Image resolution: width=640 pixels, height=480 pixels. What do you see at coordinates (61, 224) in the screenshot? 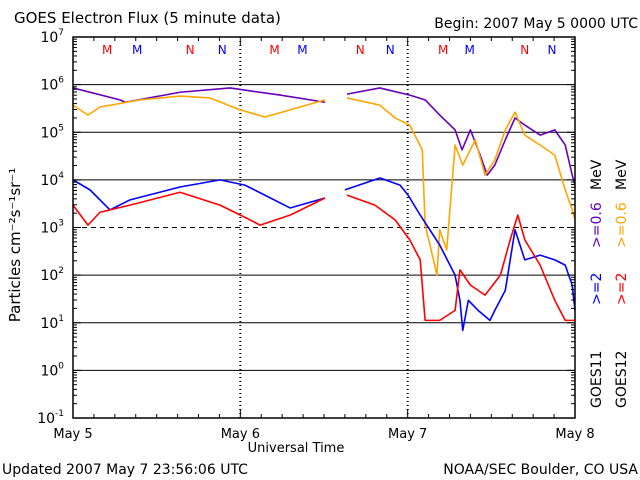
I see `y-tick-exponent: 3` at bounding box center [61, 224].